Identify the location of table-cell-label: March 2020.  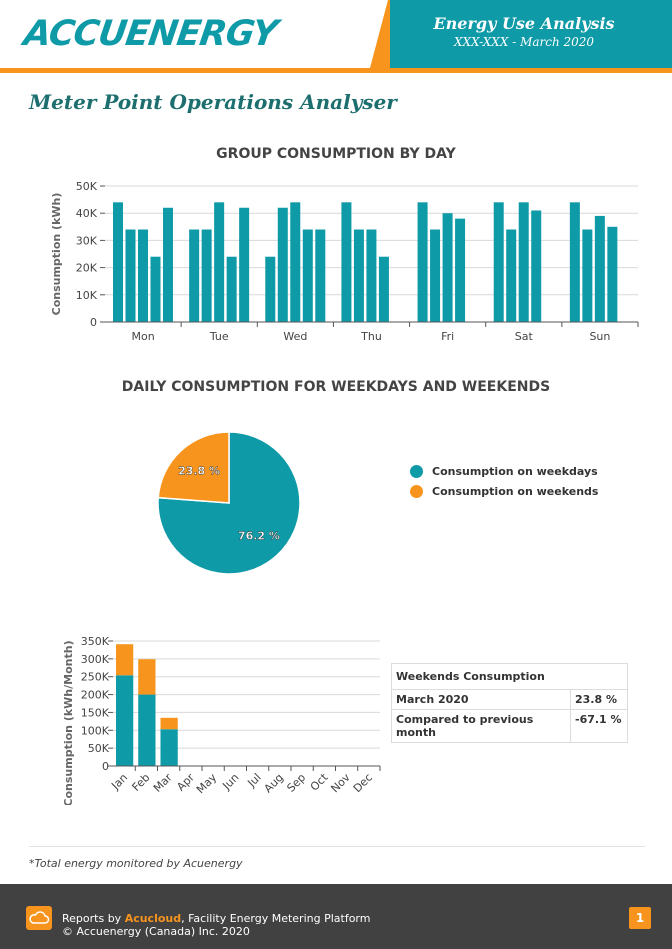
(481, 699).